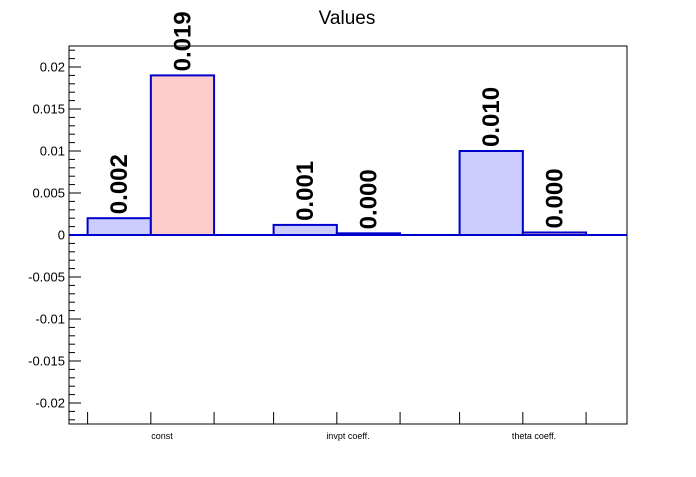 This screenshot has height=477, width=696. What do you see at coordinates (182, 41) in the screenshot?
I see `data-label: 0.019` at bounding box center [182, 41].